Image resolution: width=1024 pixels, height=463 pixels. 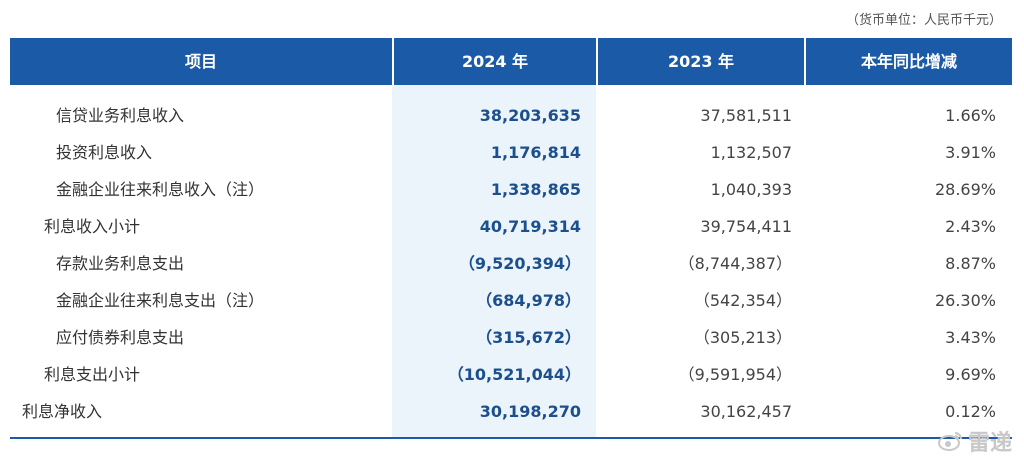 I want to click on value-change: 3.91%, so click(x=970, y=152).